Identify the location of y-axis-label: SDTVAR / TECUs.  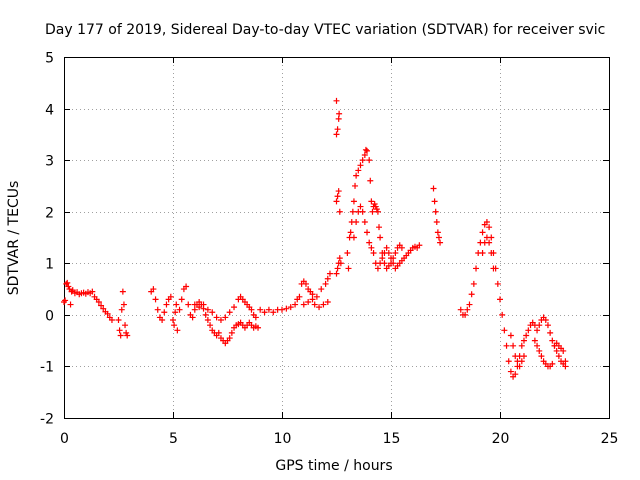
(14, 238).